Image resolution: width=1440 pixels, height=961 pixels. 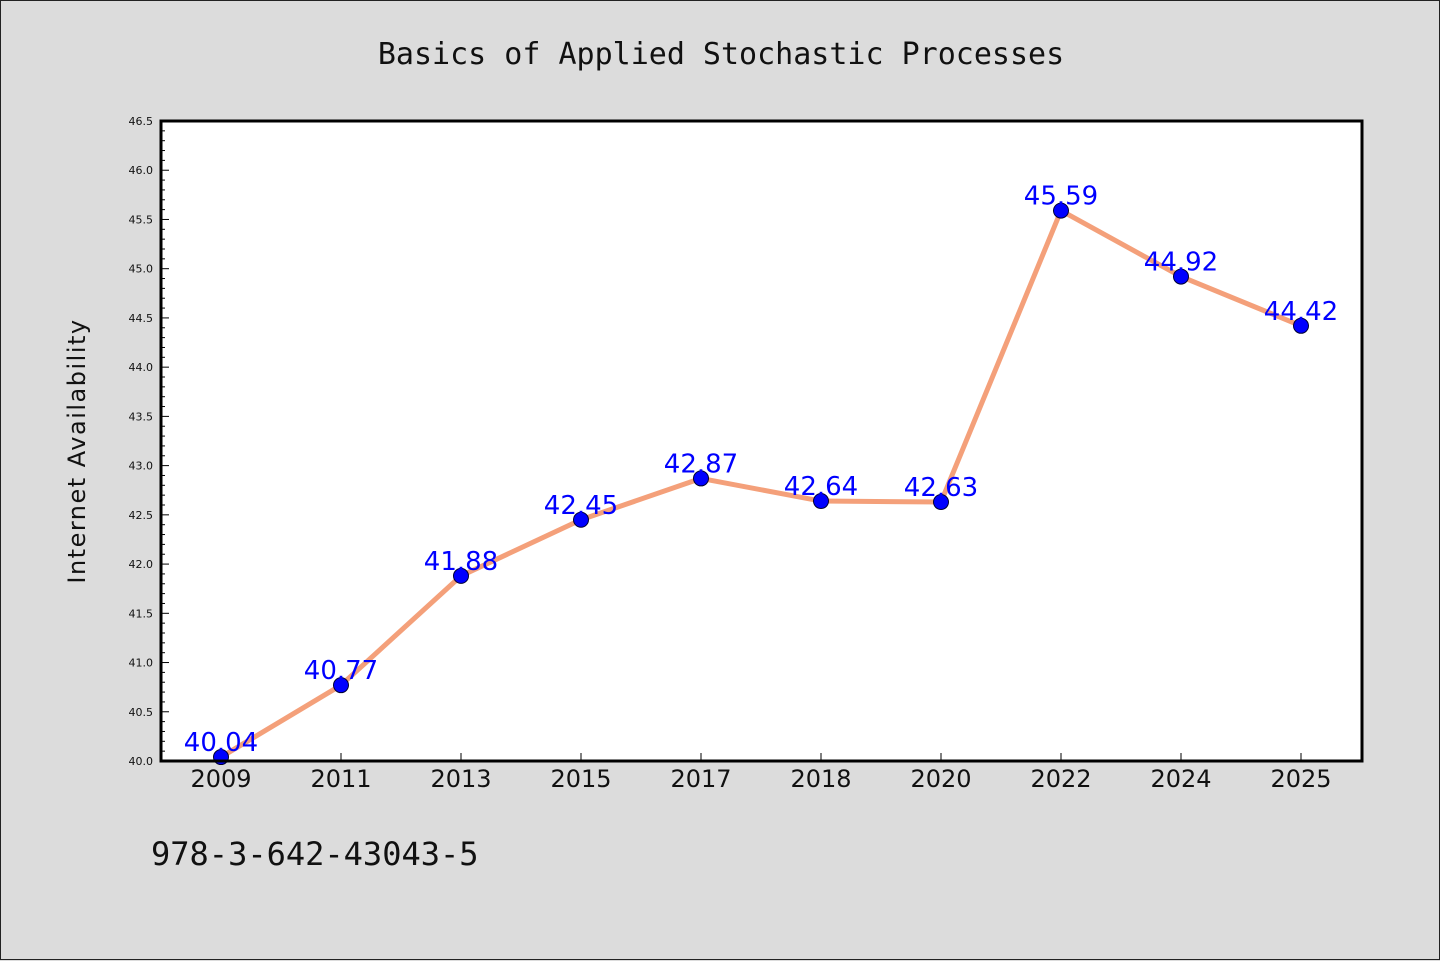 I want to click on y-tick-label: 43.0, so click(x=141, y=466).